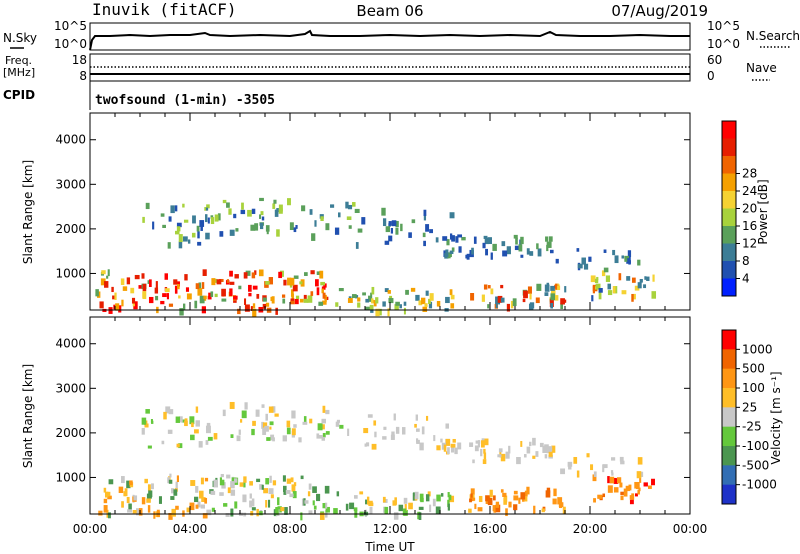 The image size is (800, 554). What do you see at coordinates (729, 147) in the screenshot?
I see `power-colorbar-swatch` at bounding box center [729, 147].